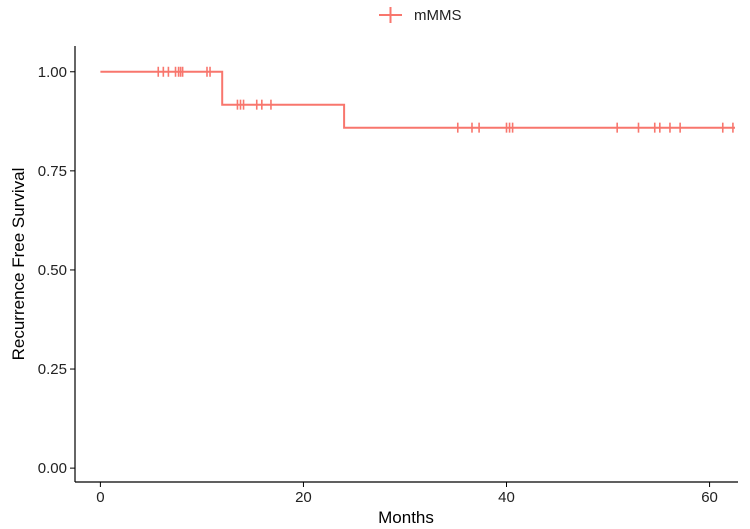  I want to click on plot-area, so click(417, 99).